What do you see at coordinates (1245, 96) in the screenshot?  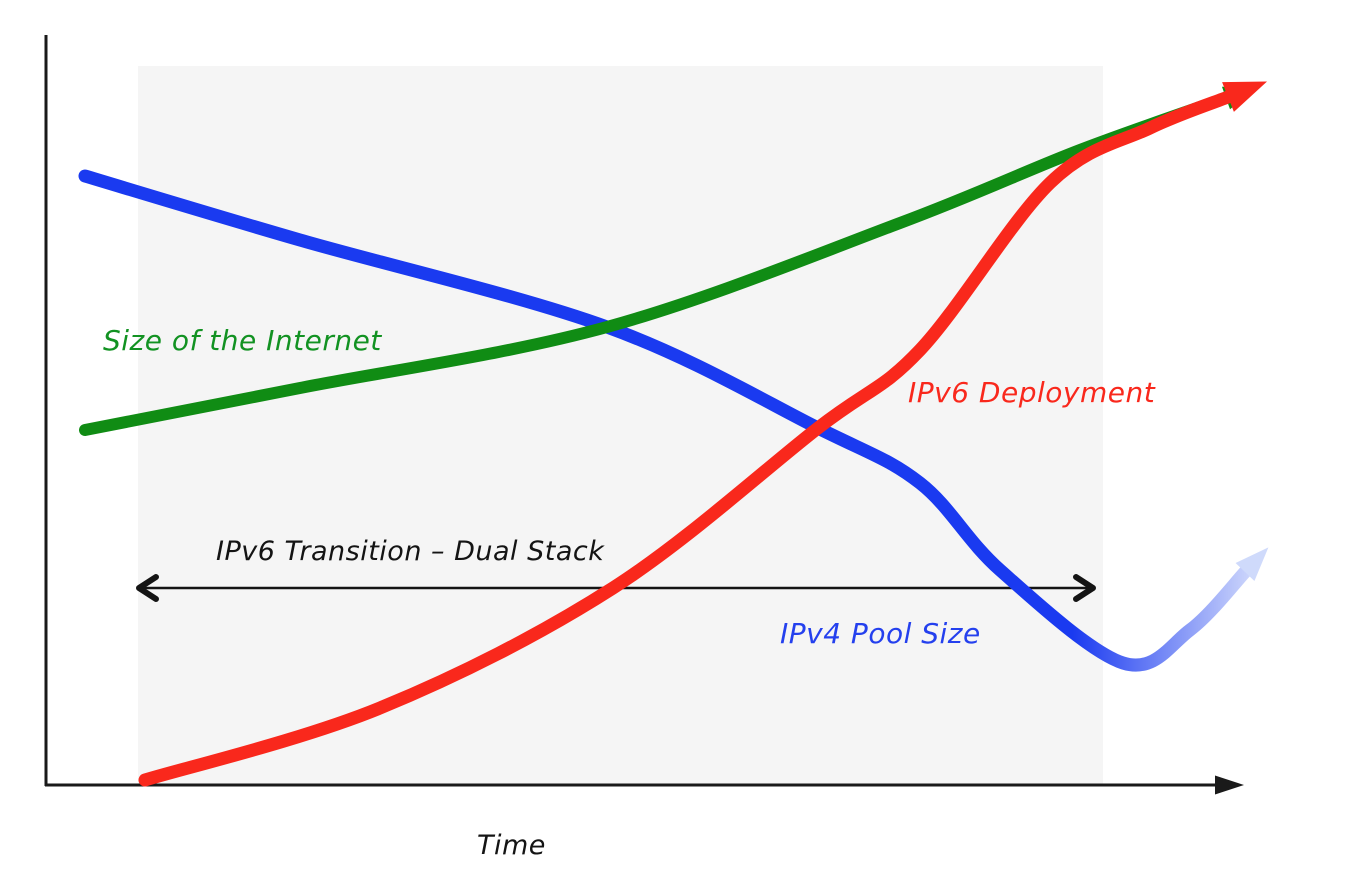 I see `ipv6-arrowhead` at bounding box center [1245, 96].